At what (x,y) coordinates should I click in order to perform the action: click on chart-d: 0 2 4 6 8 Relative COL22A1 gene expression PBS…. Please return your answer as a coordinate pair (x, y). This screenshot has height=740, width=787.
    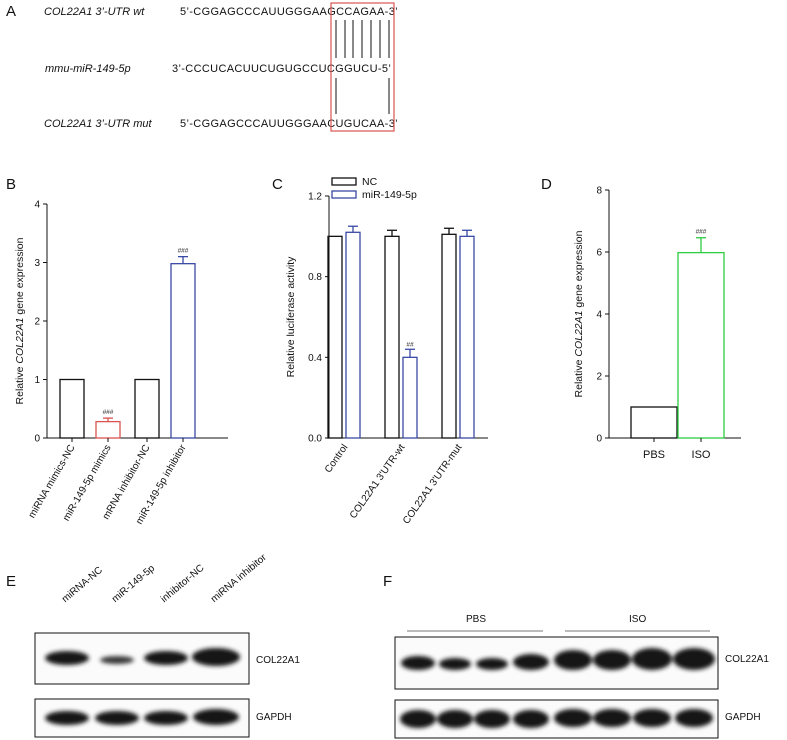
    Looking at the image, I should click on (657, 323).